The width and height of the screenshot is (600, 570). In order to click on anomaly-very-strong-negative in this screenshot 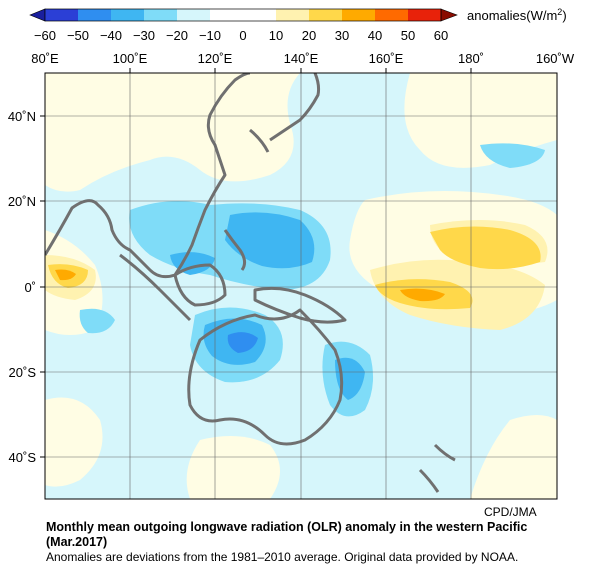, I will do `click(242, 342)`.